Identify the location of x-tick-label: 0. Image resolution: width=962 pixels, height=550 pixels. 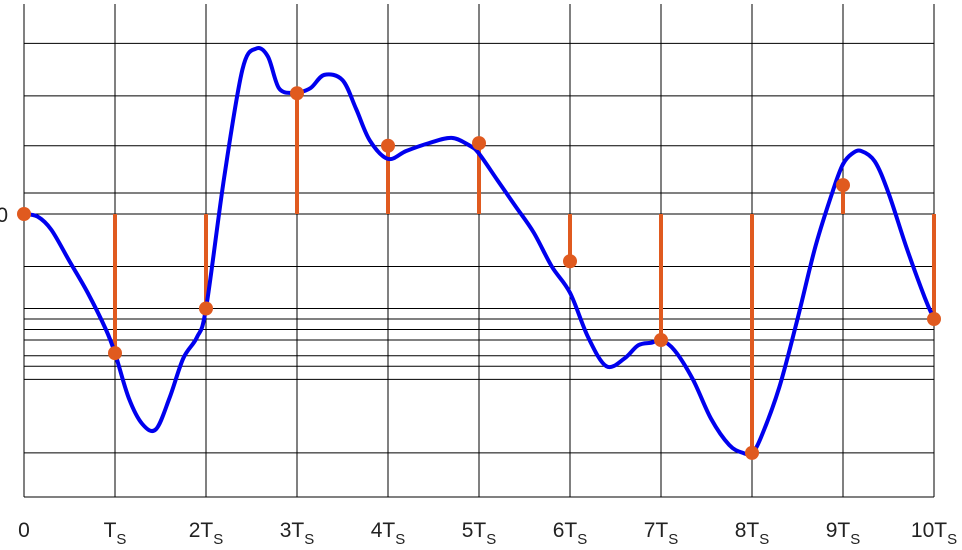
(24, 530).